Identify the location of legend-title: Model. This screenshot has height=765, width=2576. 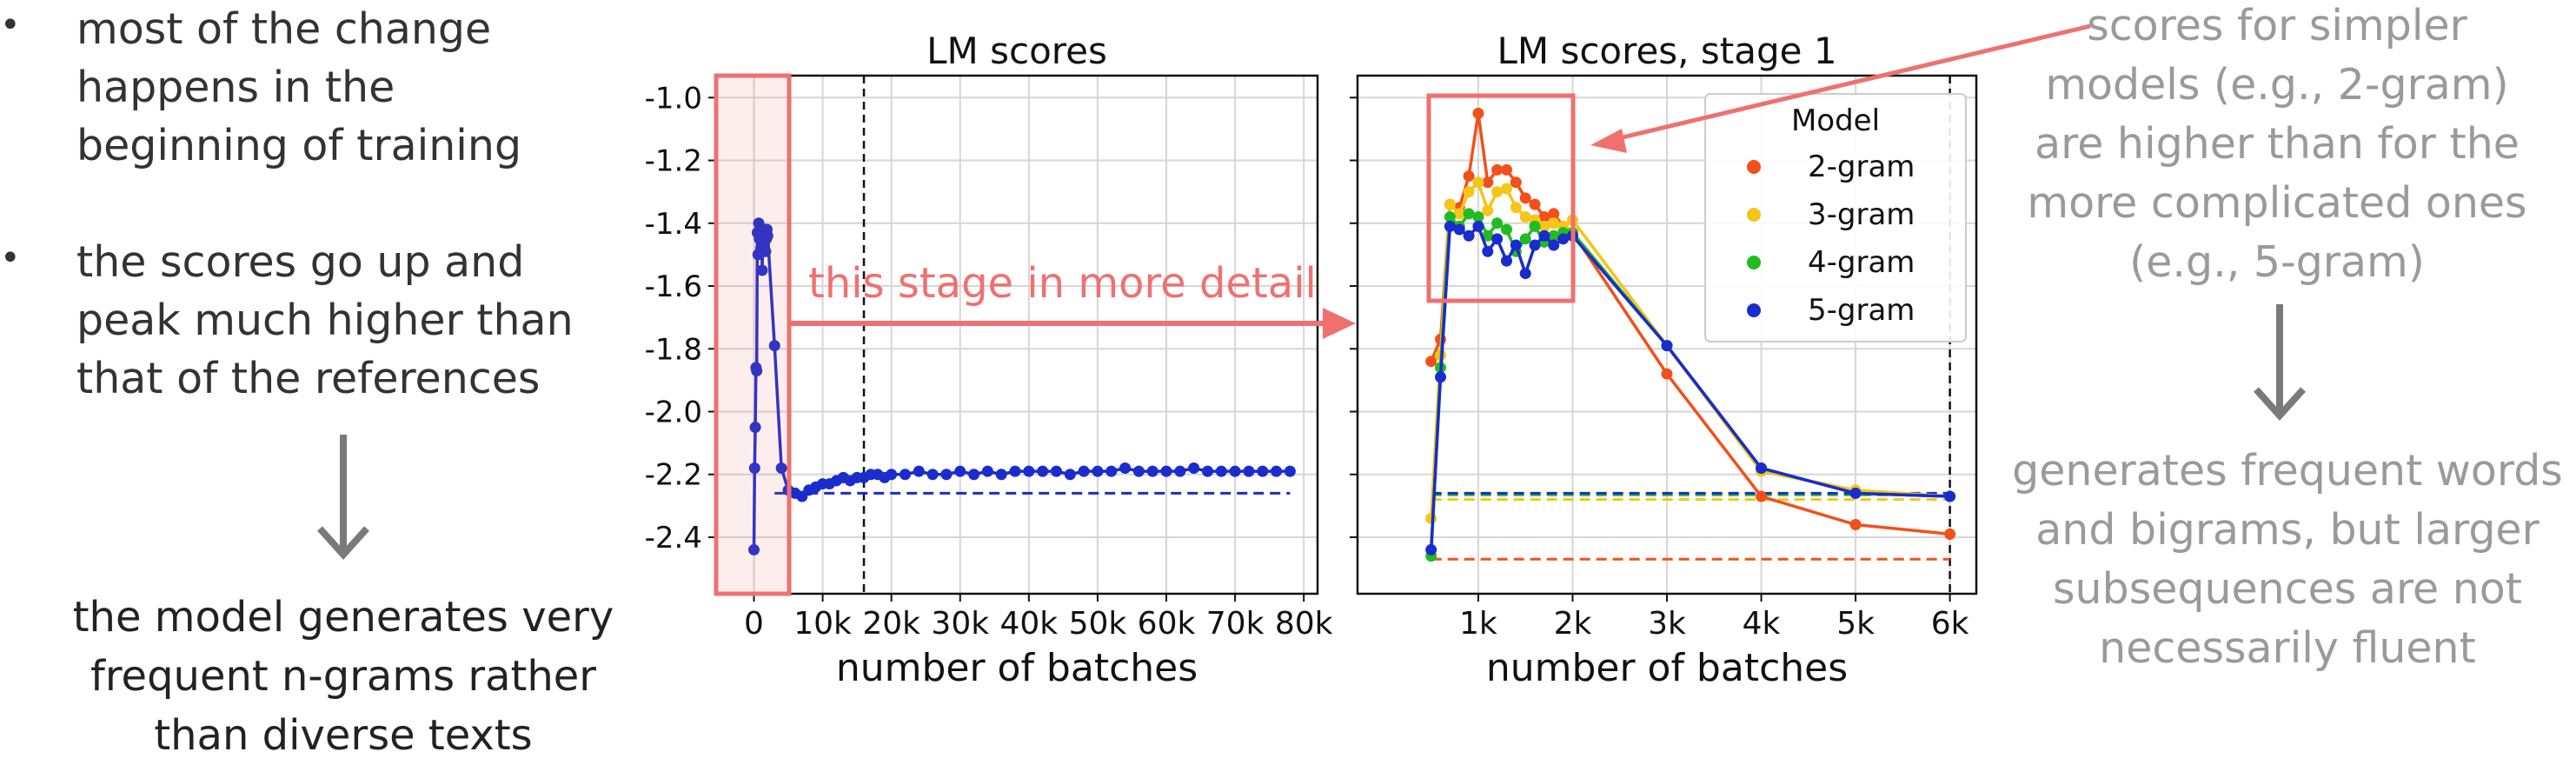
(1835, 120).